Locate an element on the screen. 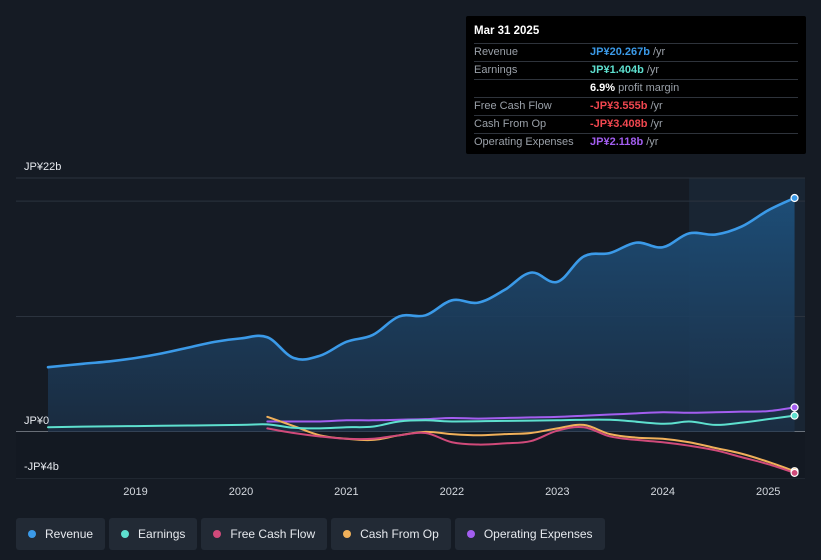  x-tick-label: 2025 is located at coordinates (768, 492).